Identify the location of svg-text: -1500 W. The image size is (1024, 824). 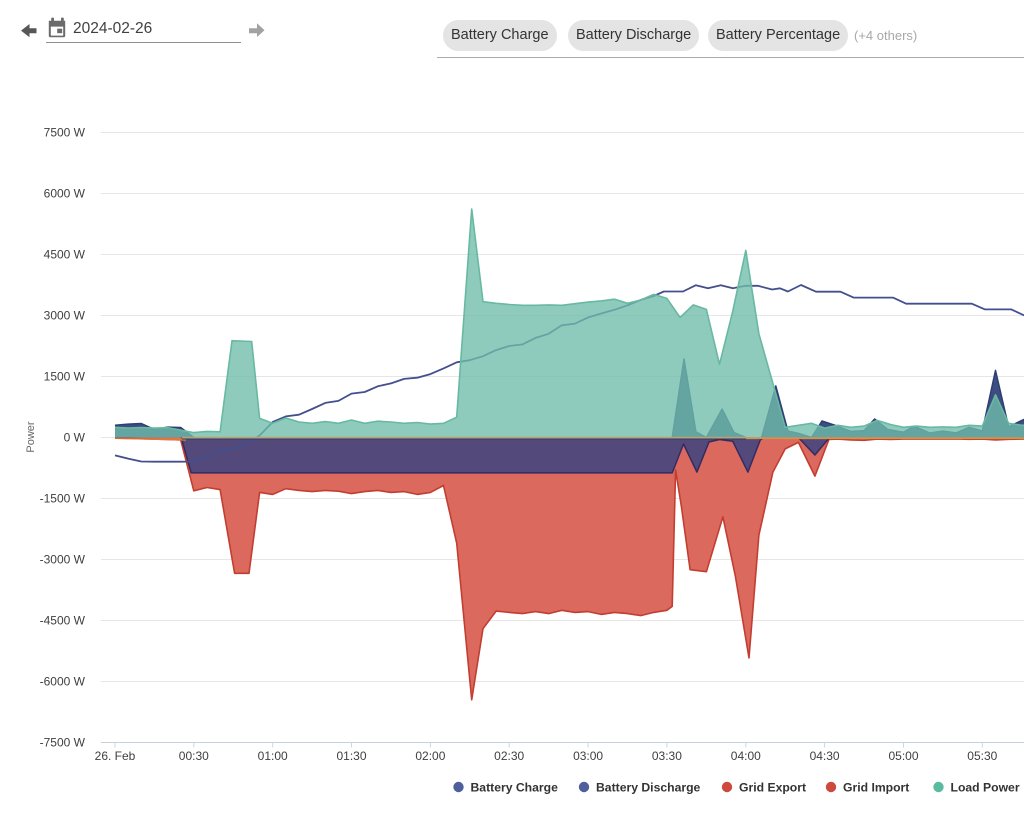
(63, 499).